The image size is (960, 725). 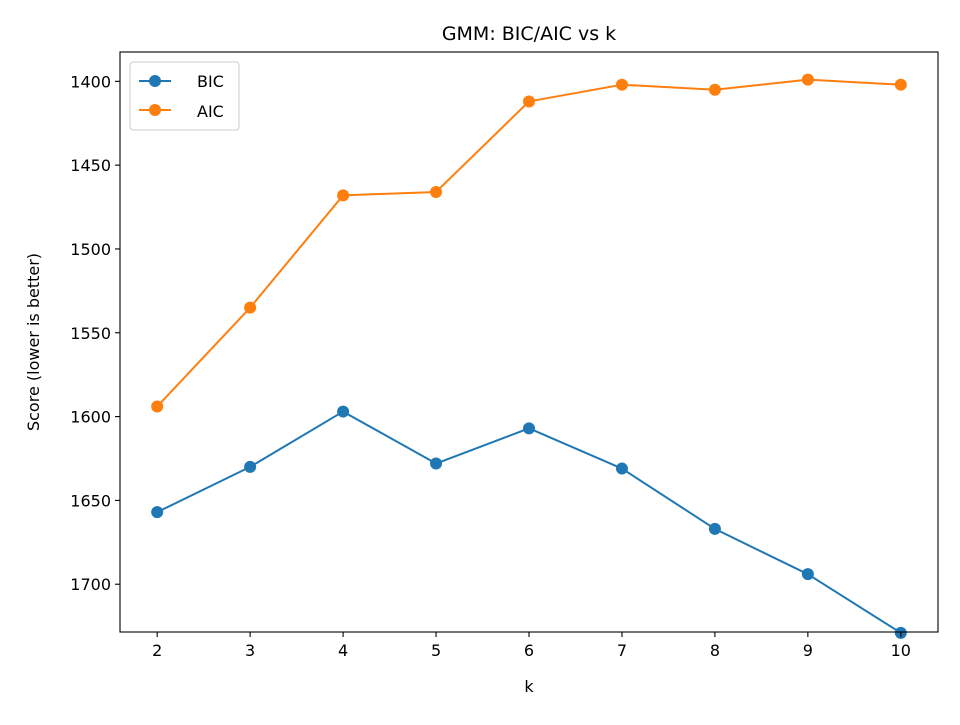 I want to click on y-tick-label: 1550, so click(x=90, y=333).